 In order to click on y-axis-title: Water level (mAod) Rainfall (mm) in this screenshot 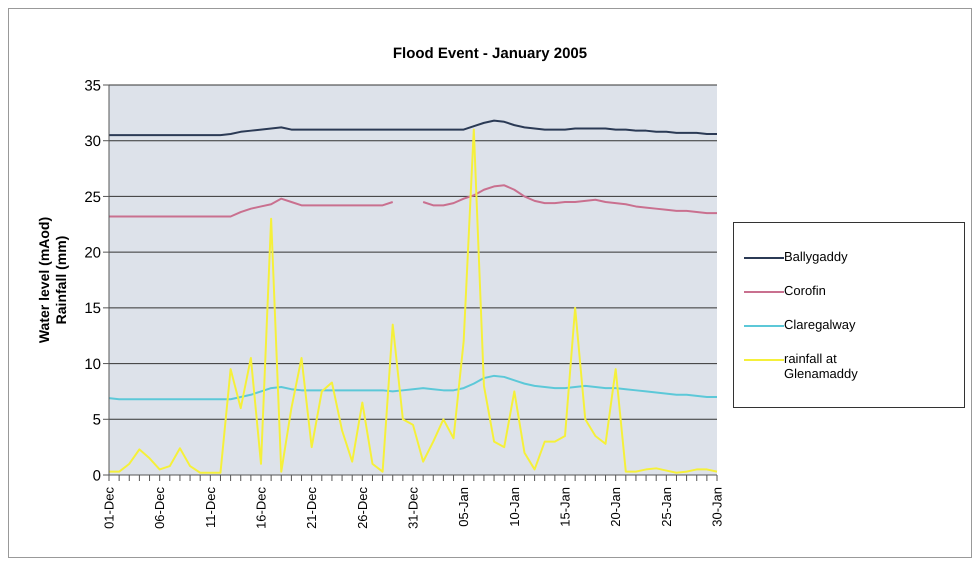, I will do `click(52, 280)`.